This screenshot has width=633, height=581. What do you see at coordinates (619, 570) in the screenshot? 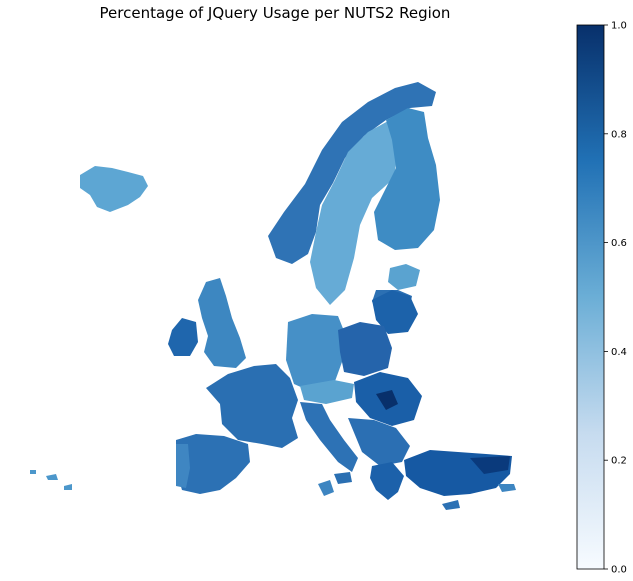
I see `colorbar-tick-label: 0.0` at bounding box center [619, 570].